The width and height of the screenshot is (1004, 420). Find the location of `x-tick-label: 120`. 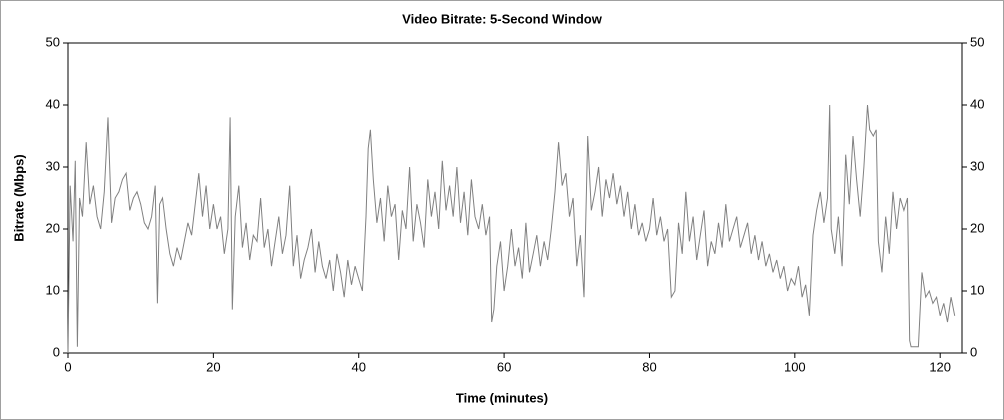

x-tick-label: 120 is located at coordinates (940, 366).